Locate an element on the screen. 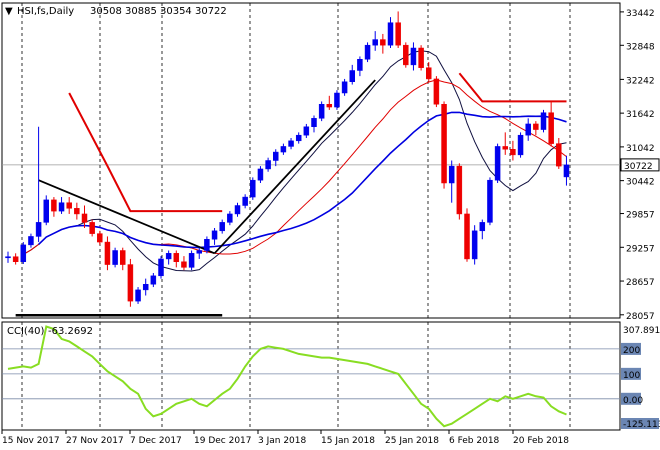 This screenshot has height=450, width=660. cci-level-label: 0.00 is located at coordinates (633, 401).